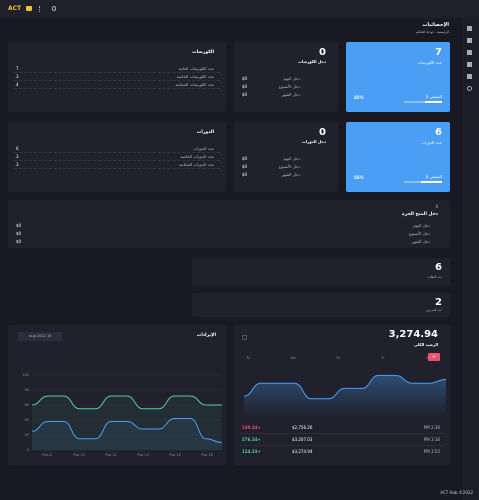 The image size is (479, 500). What do you see at coordinates (434, 277) in the screenshot?
I see `count-label: عدد الطلاب` at bounding box center [434, 277].